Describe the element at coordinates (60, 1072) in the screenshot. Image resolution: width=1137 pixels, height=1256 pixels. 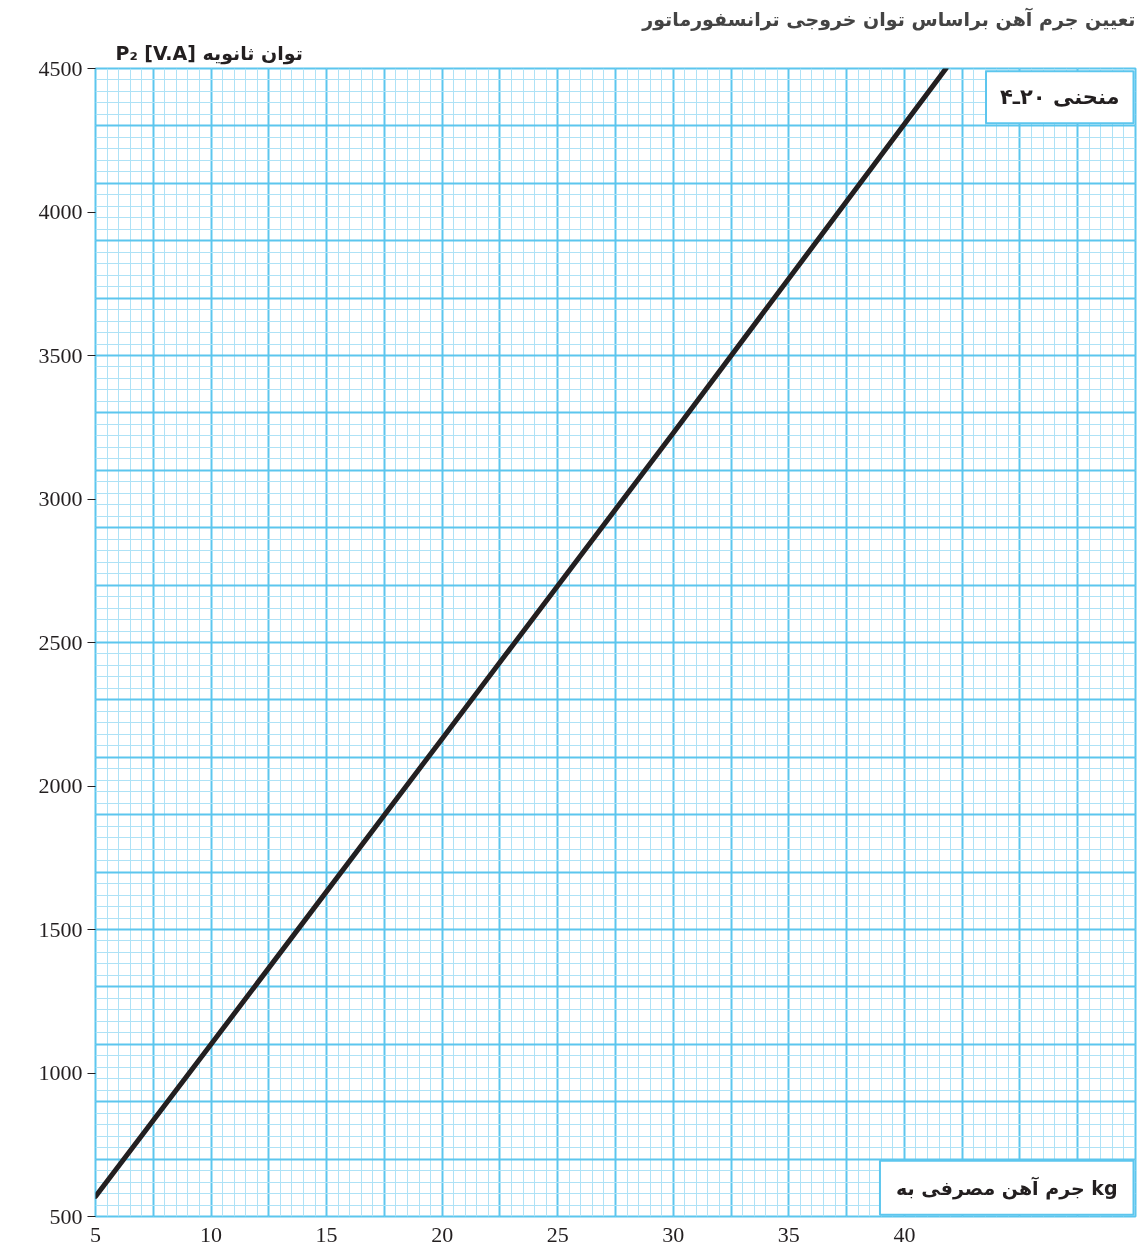
I see `y-tick-label: 1000` at that location.